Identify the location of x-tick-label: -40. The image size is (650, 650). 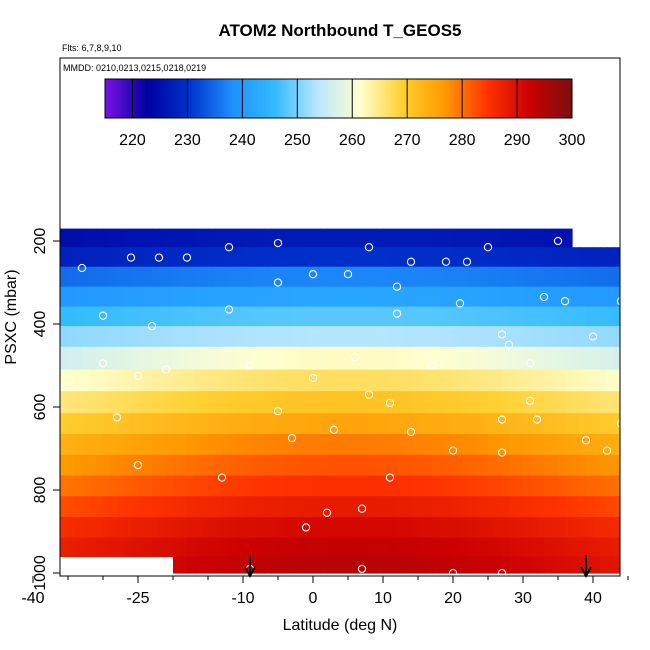
(32, 598).